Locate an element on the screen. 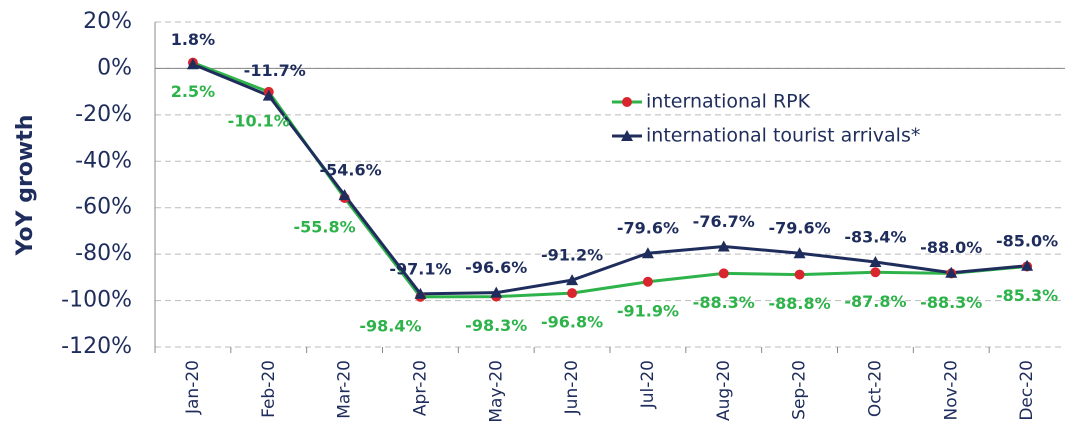 Image resolution: width=1075 pixels, height=443 pixels. data-label: -88.8% is located at coordinates (800, 303).